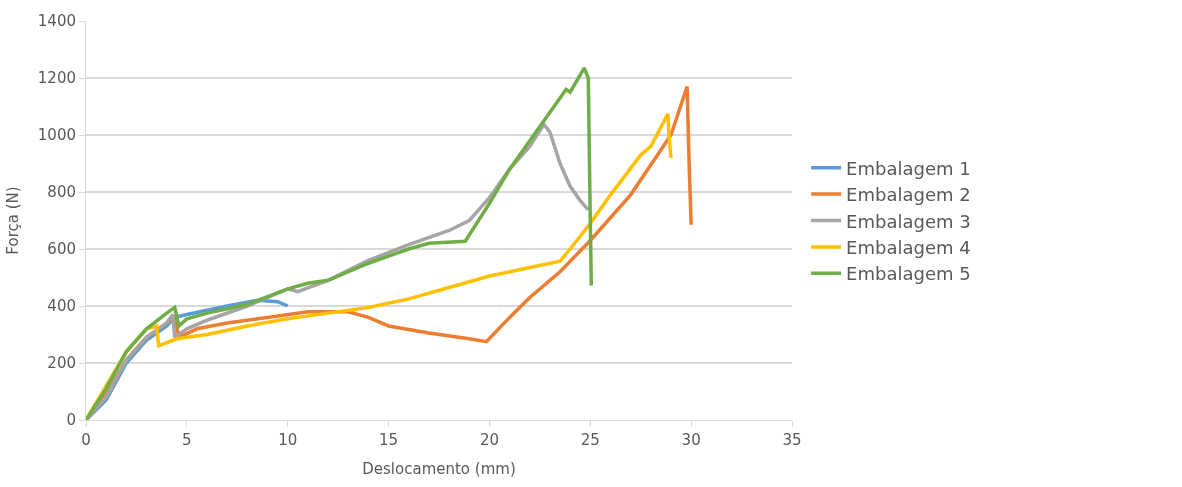  What do you see at coordinates (187, 440) in the screenshot?
I see `x-tick-label: 5` at bounding box center [187, 440].